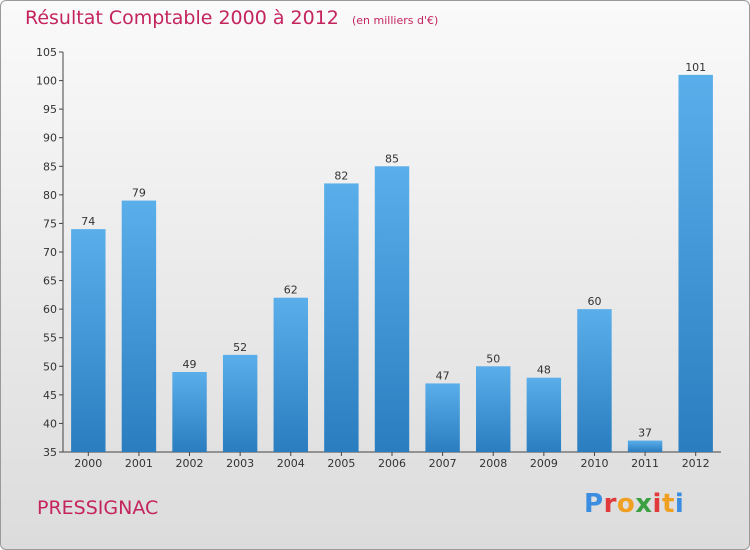  What do you see at coordinates (544, 370) in the screenshot?
I see `data-label: 48` at bounding box center [544, 370].